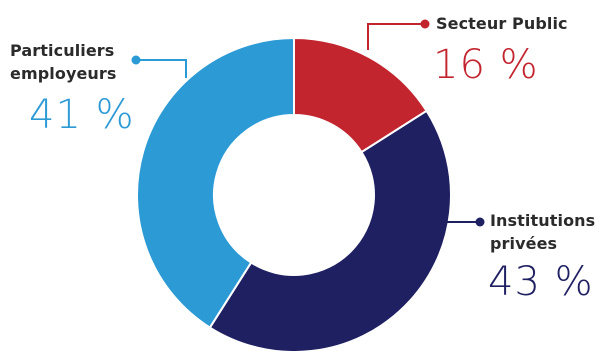  What do you see at coordinates (502, 23) in the screenshot?
I see `slice-label-secteur-public: Secteur Public` at bounding box center [502, 23].